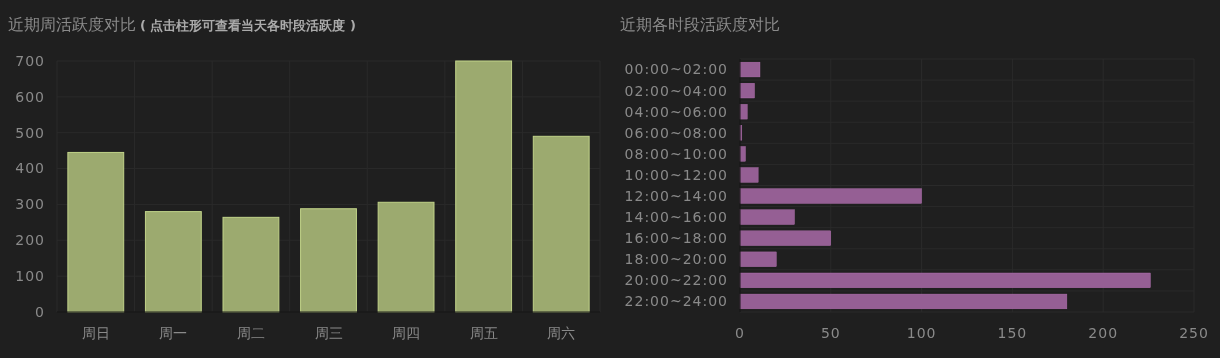 The width and height of the screenshot is (1220, 358). Describe the element at coordinates (676, 280) in the screenshot. I see `y-tick-label: 20:00~22:00` at that location.